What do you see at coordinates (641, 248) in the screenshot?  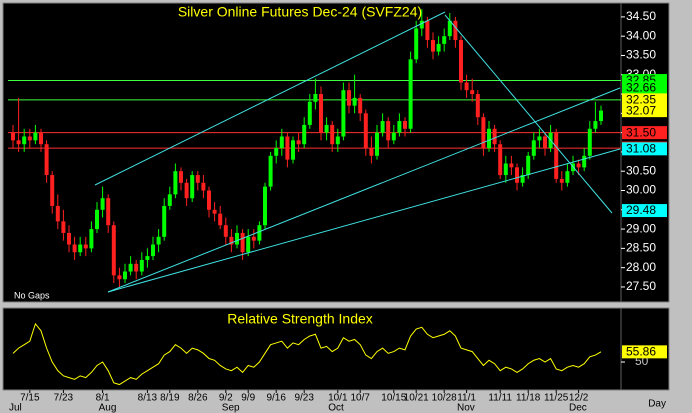 I see `y-tick-label: 28.50` at bounding box center [641, 248].